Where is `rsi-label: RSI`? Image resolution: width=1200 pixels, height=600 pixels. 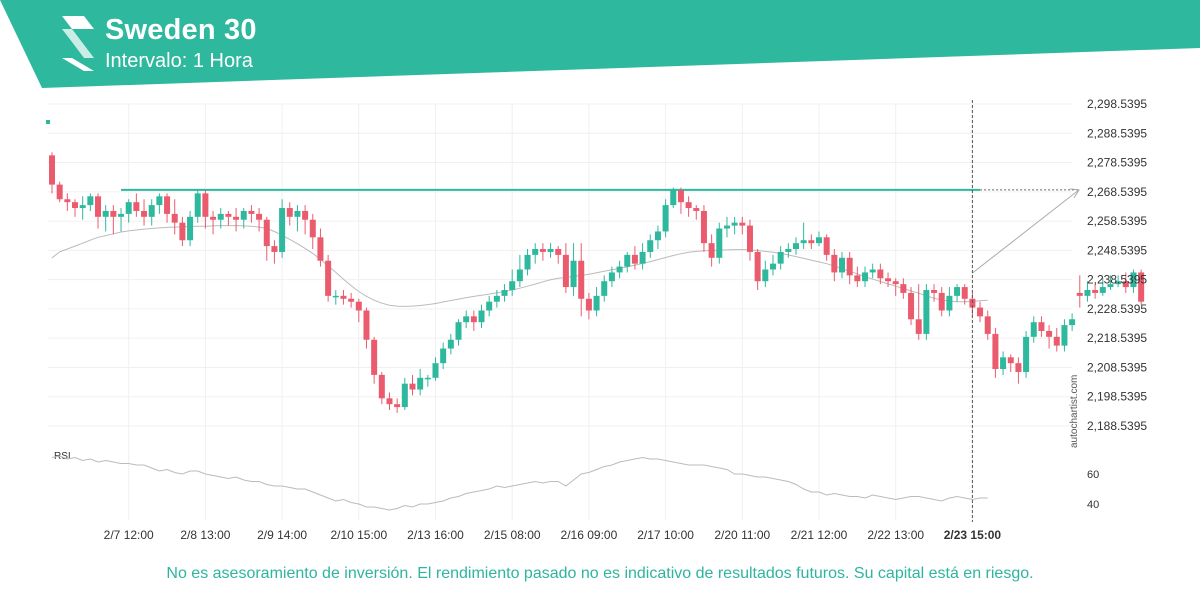 rsi-label: RSI is located at coordinates (62, 456).